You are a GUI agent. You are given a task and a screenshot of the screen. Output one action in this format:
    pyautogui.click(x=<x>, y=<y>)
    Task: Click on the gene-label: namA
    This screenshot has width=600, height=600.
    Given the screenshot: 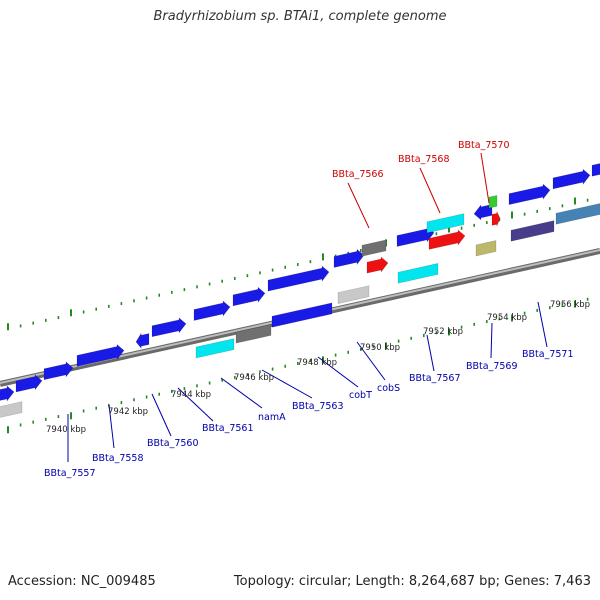 What is the action you would take?
    pyautogui.click(x=272, y=417)
    